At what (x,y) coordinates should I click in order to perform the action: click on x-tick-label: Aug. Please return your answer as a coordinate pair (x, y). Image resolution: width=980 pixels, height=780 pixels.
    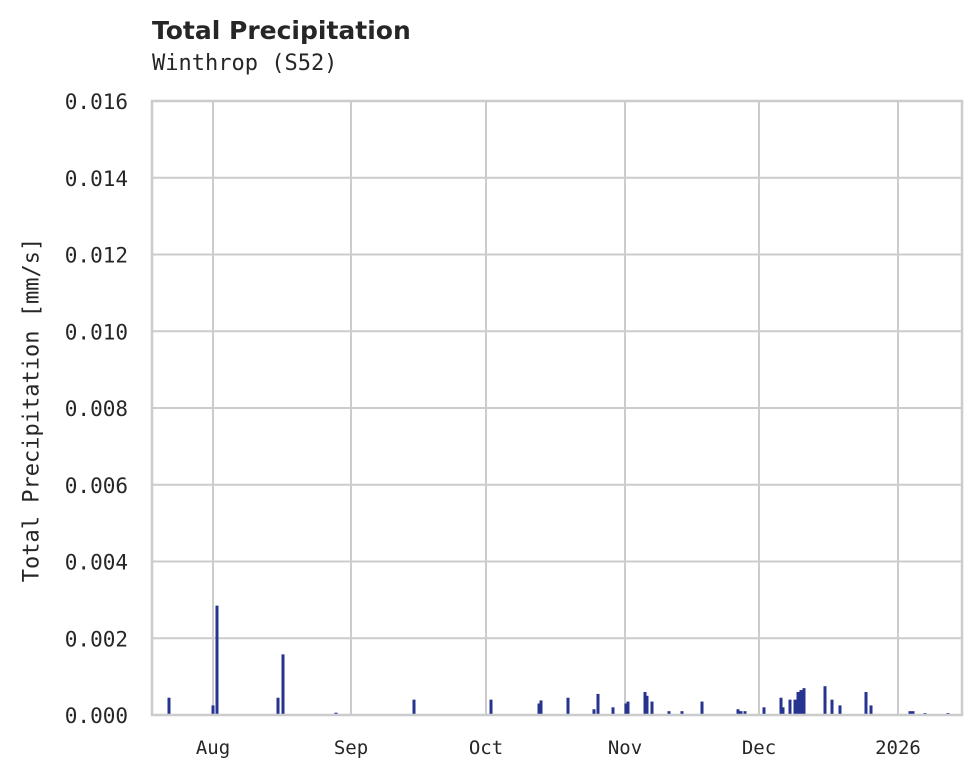
    Looking at the image, I should click on (213, 748).